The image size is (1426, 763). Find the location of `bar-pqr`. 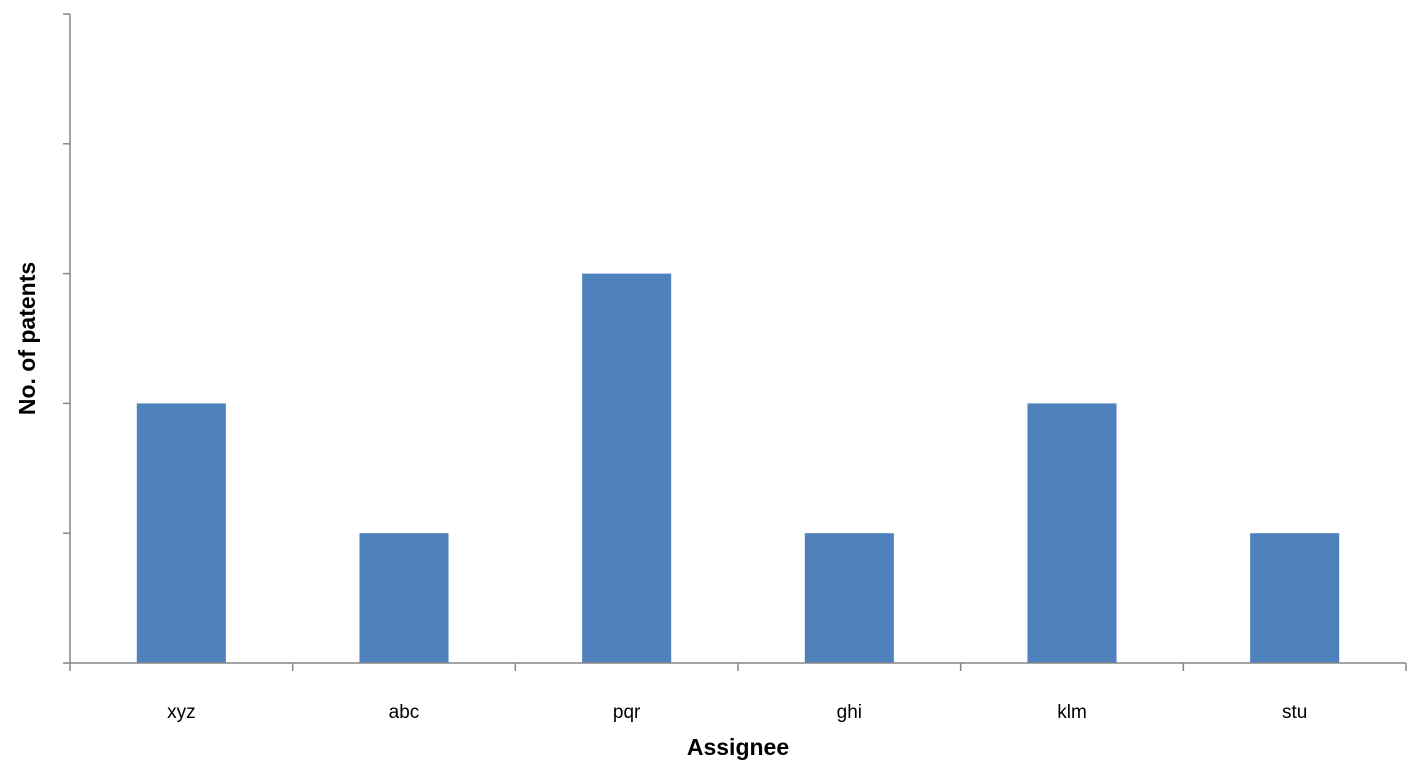

bar-pqr is located at coordinates (627, 468).